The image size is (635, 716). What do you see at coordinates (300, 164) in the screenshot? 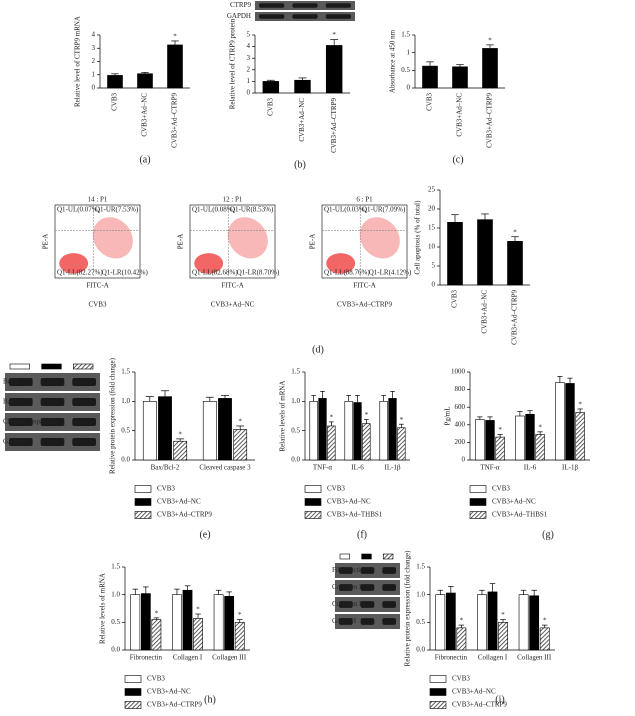
I see `panel-caption: (b)` at bounding box center [300, 164].